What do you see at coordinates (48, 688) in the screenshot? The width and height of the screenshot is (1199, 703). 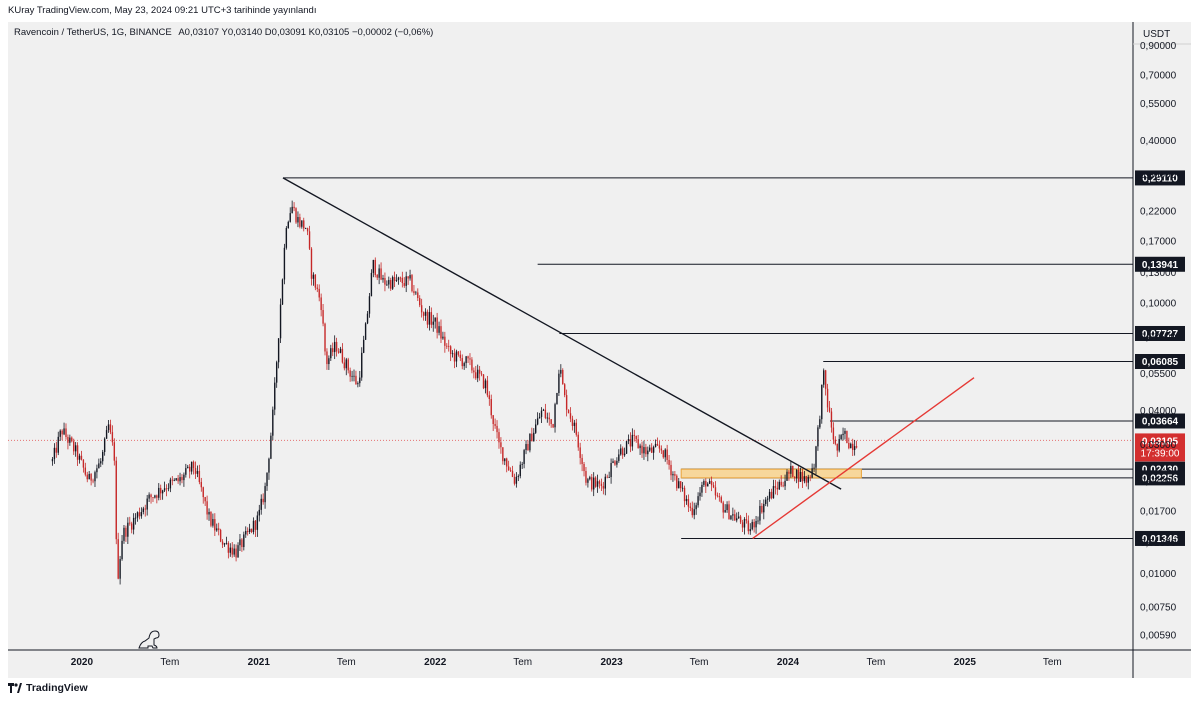 I see `tradingview-logo: TradingView` at bounding box center [48, 688].